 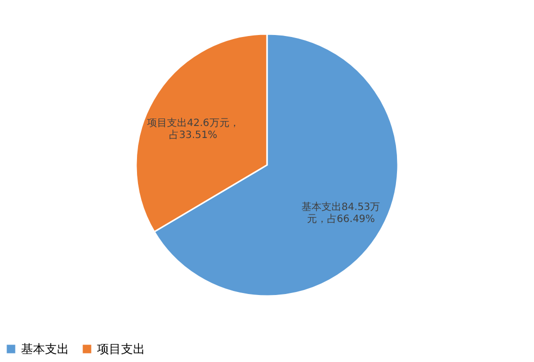 What do you see at coordinates (193, 128) in the screenshot?
I see `data-label: 项目支出42.6万元，占33.51%` at bounding box center [193, 128].